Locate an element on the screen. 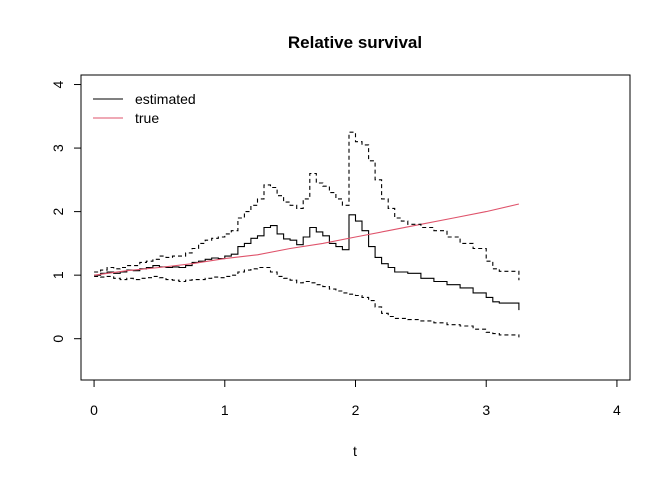 The image size is (672, 480). y-tick-label: 0 is located at coordinates (58, 339).